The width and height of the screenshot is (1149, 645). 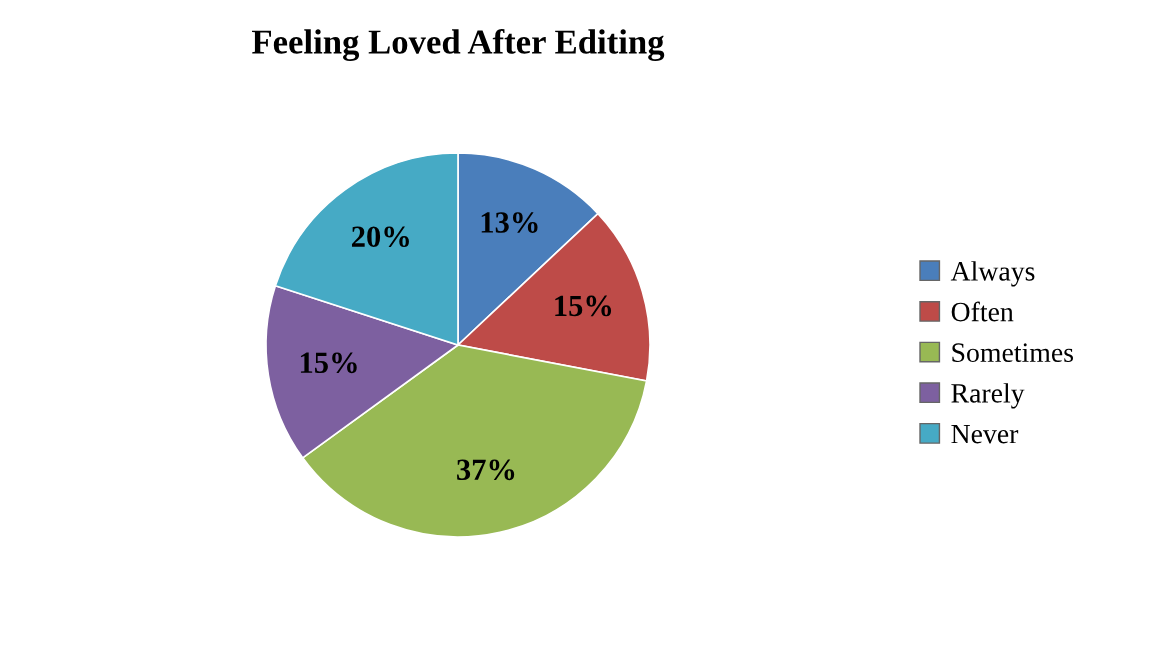 I want to click on legend-label: Never, so click(x=985, y=434).